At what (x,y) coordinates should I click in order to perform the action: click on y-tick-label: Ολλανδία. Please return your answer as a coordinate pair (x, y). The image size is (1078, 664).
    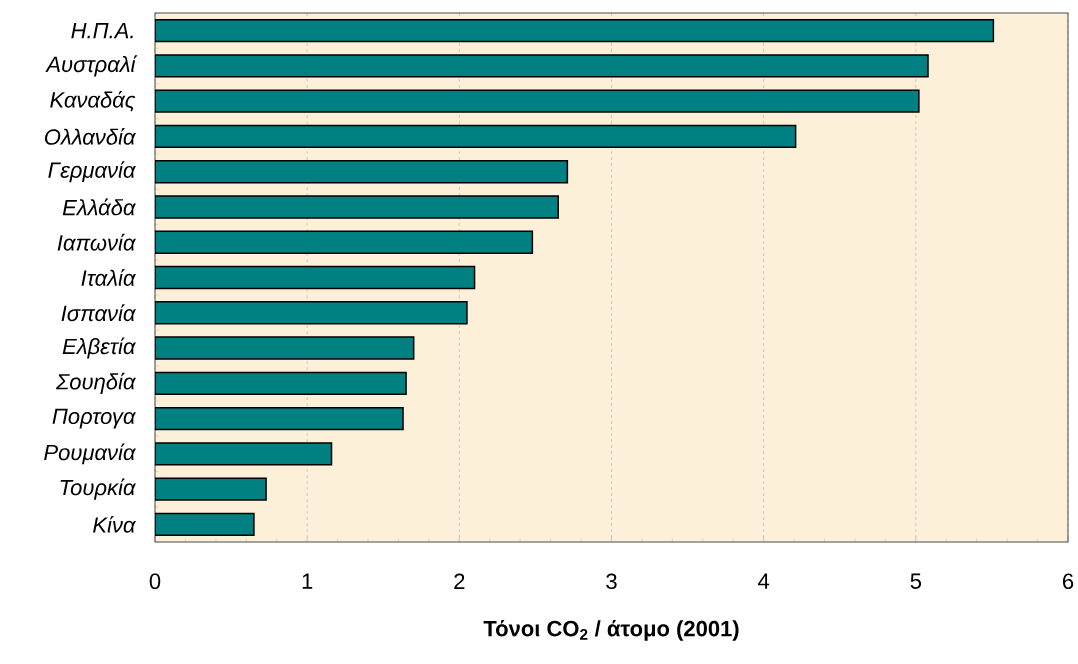
    Looking at the image, I should click on (90, 136).